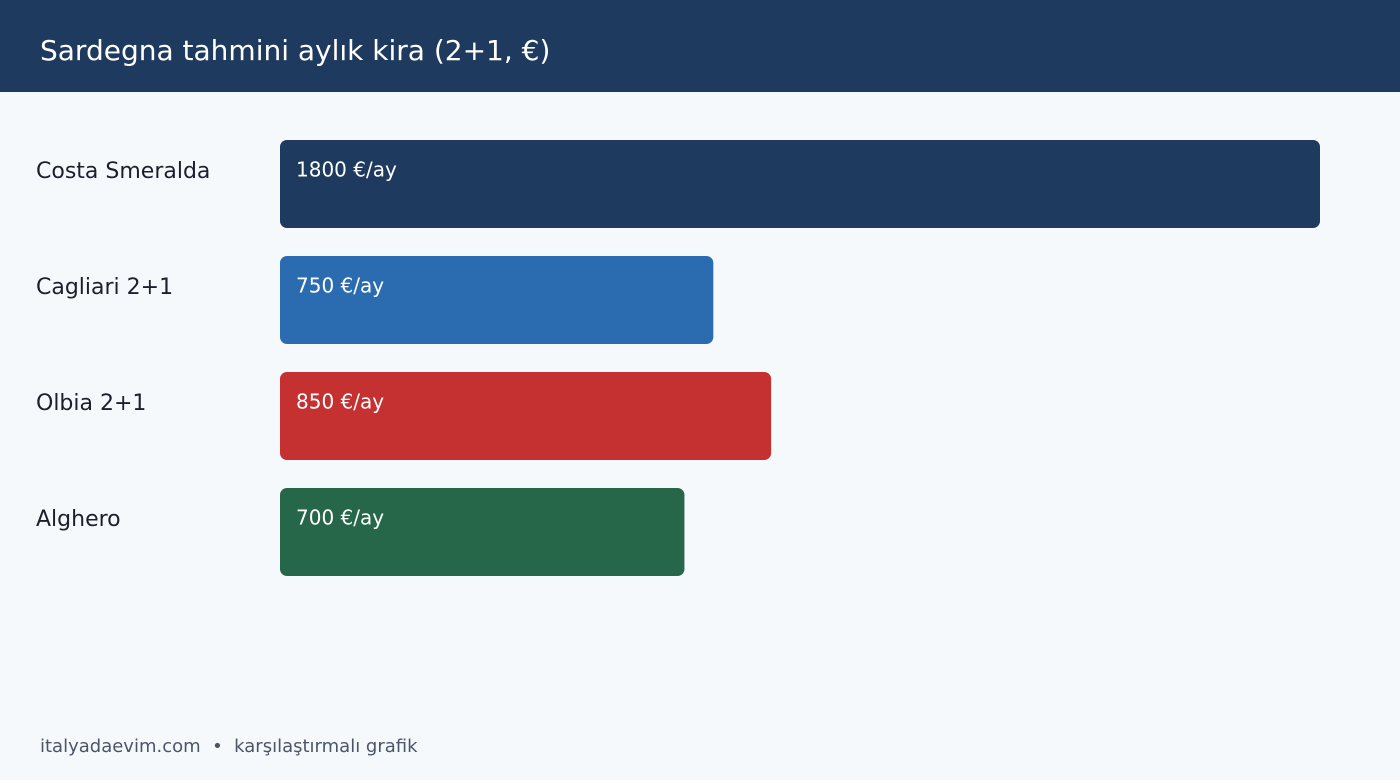  What do you see at coordinates (104, 287) in the screenshot?
I see `category-label: Cagliari 2+1` at bounding box center [104, 287].